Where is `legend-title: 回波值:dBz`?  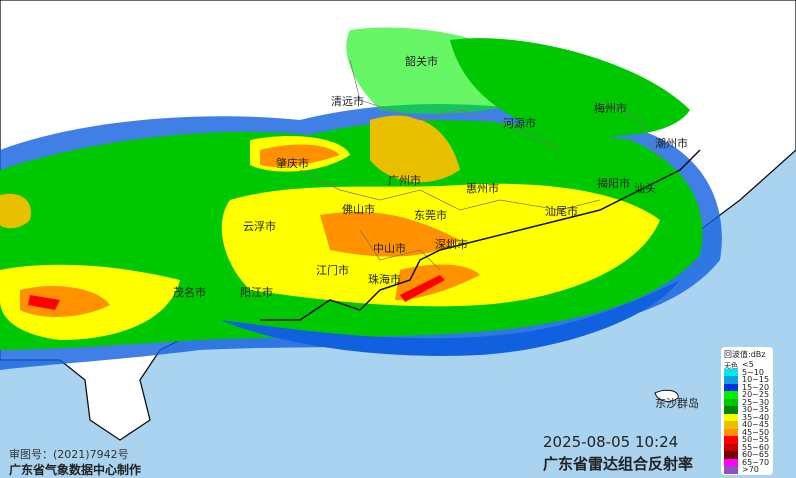 legend-title: 回波值:dBz is located at coordinates (745, 354).